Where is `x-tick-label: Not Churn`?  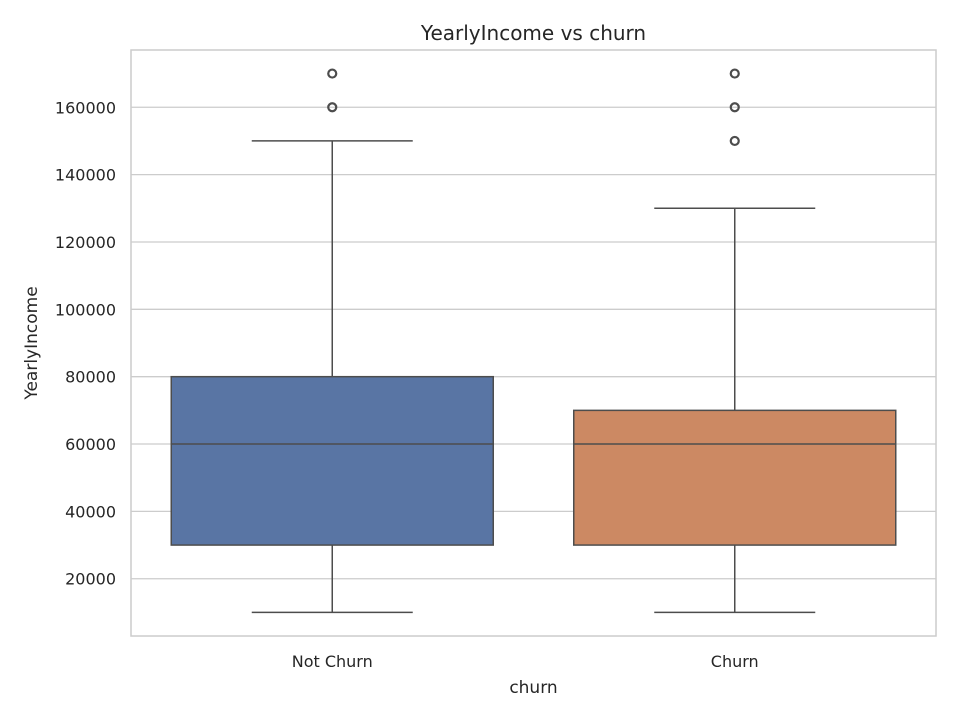
x-tick-label: Not Churn is located at coordinates (332, 661).